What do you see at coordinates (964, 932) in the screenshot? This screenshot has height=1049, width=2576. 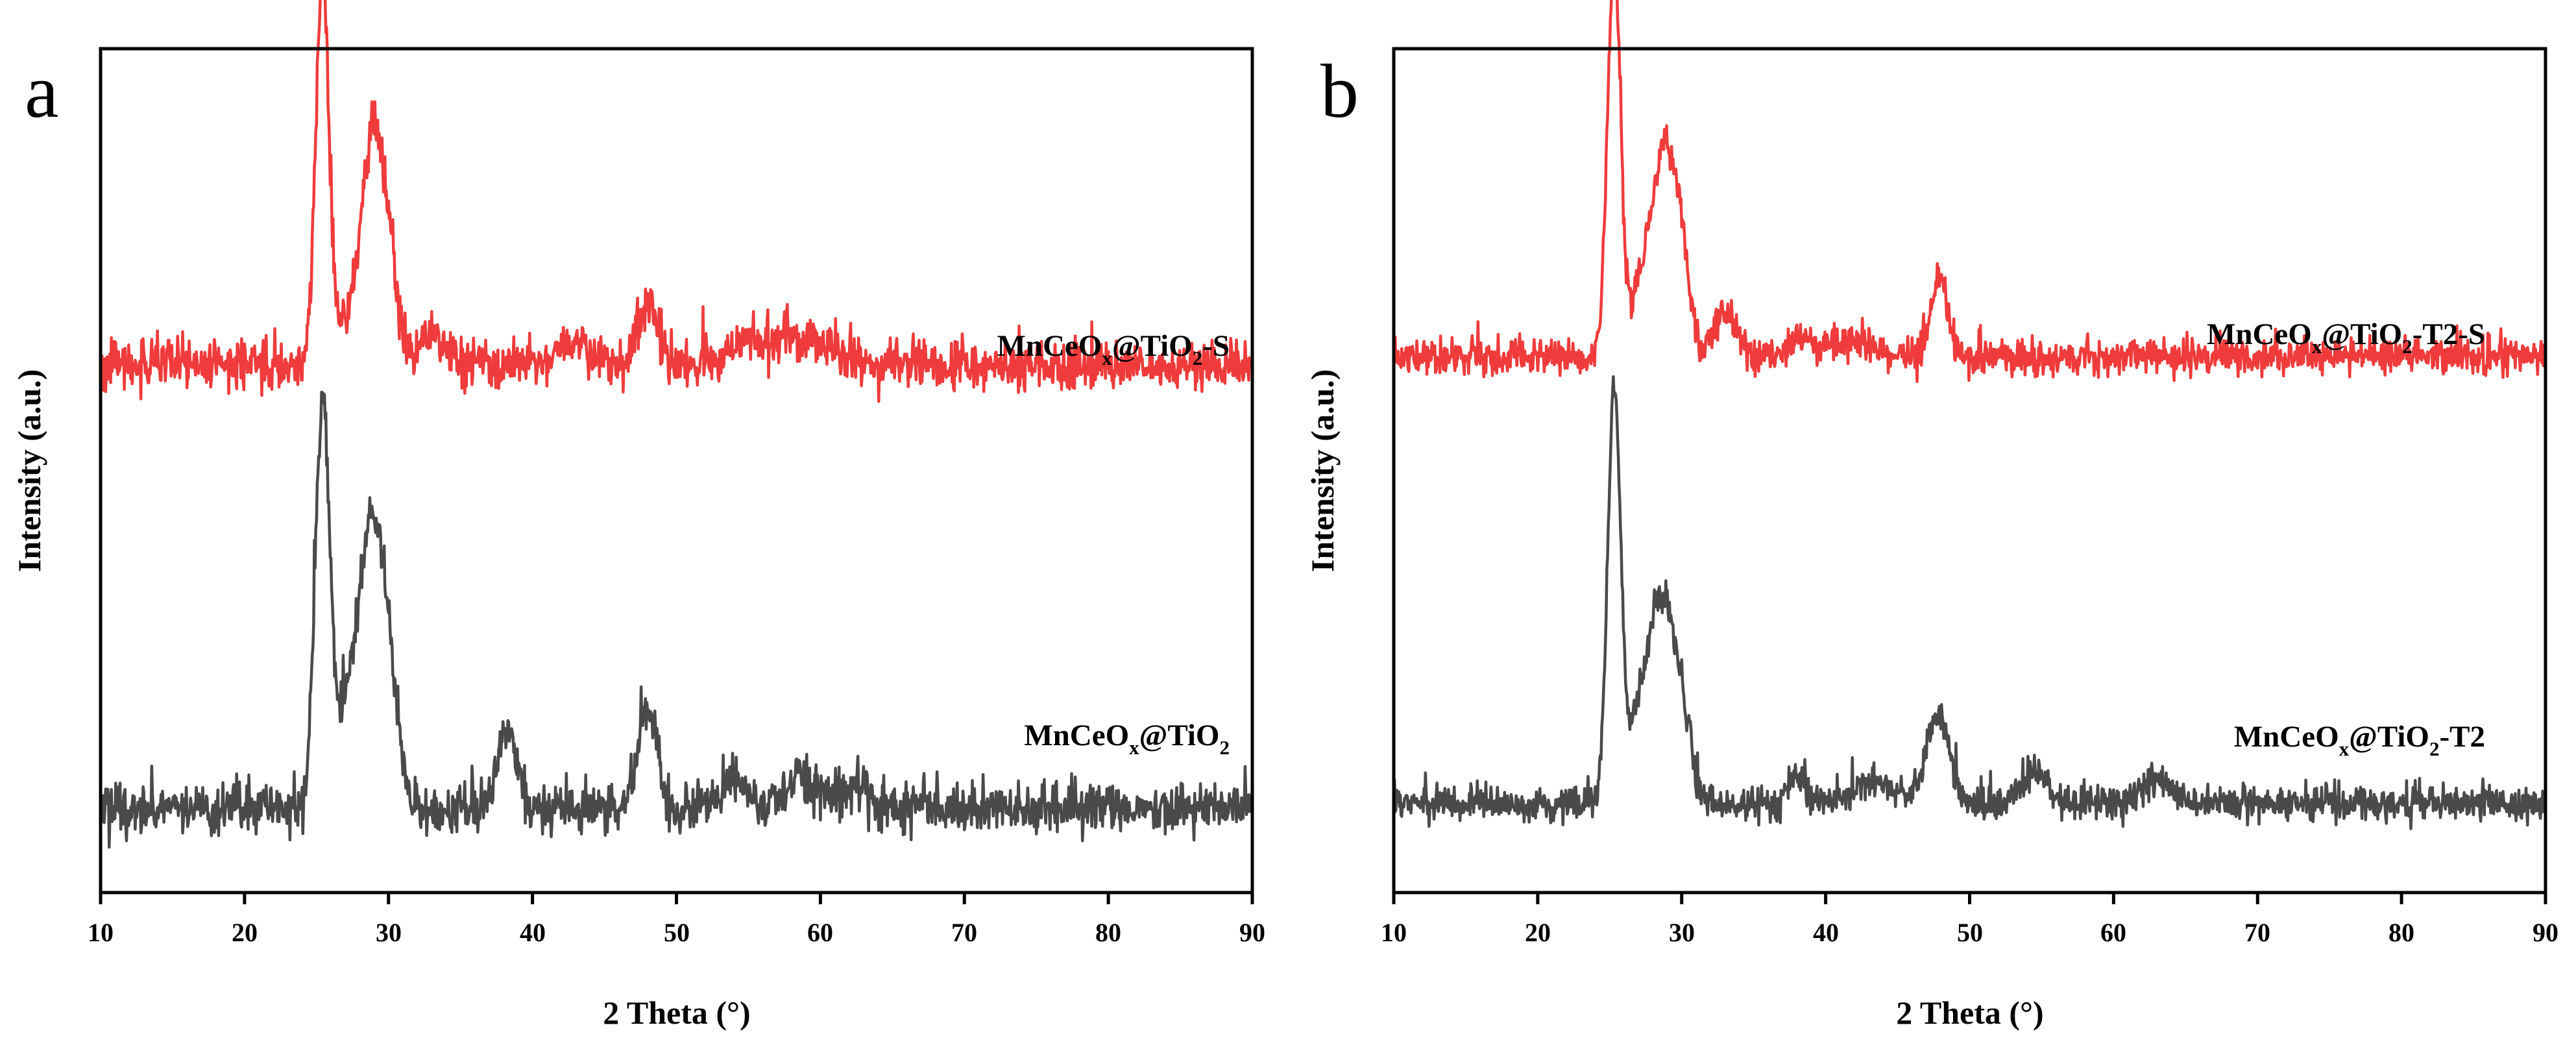 I see `panel-a-tick-label: 70` at bounding box center [964, 932].